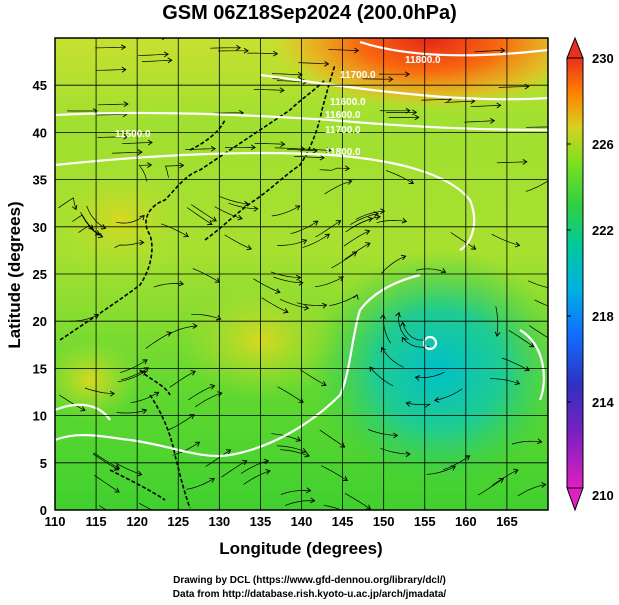 The image size is (619, 605). Describe the element at coordinates (40, 368) in the screenshot. I see `y-tick-label: 15` at that location.